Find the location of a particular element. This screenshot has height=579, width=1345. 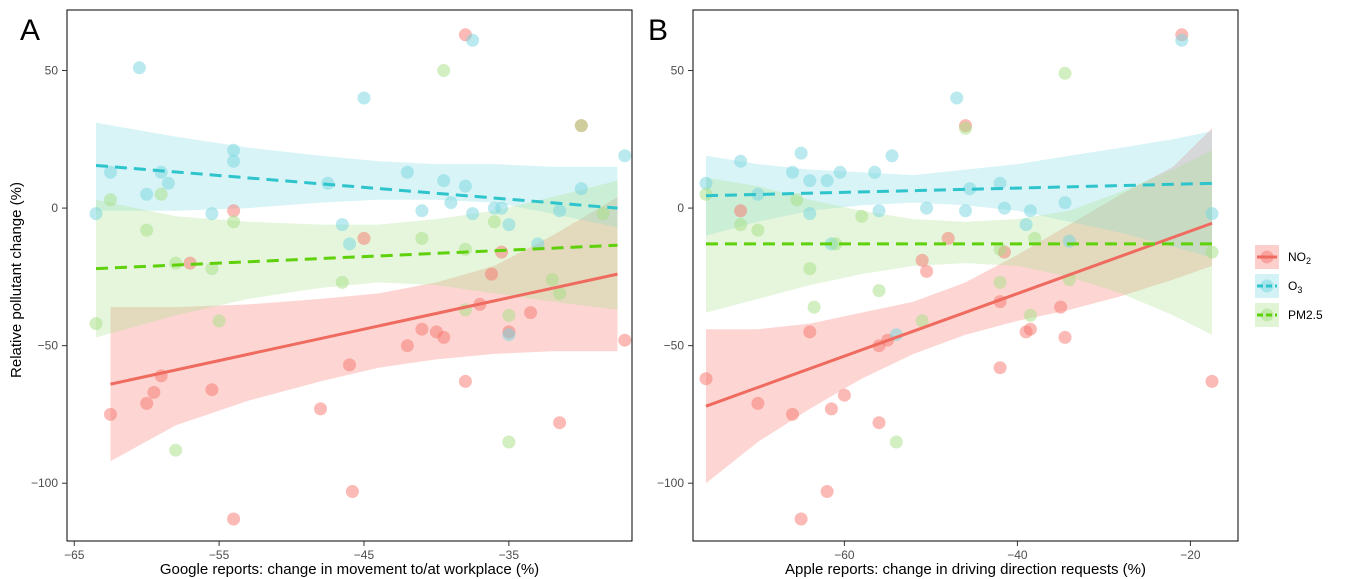

no2-fit-line-b is located at coordinates (959, 314).